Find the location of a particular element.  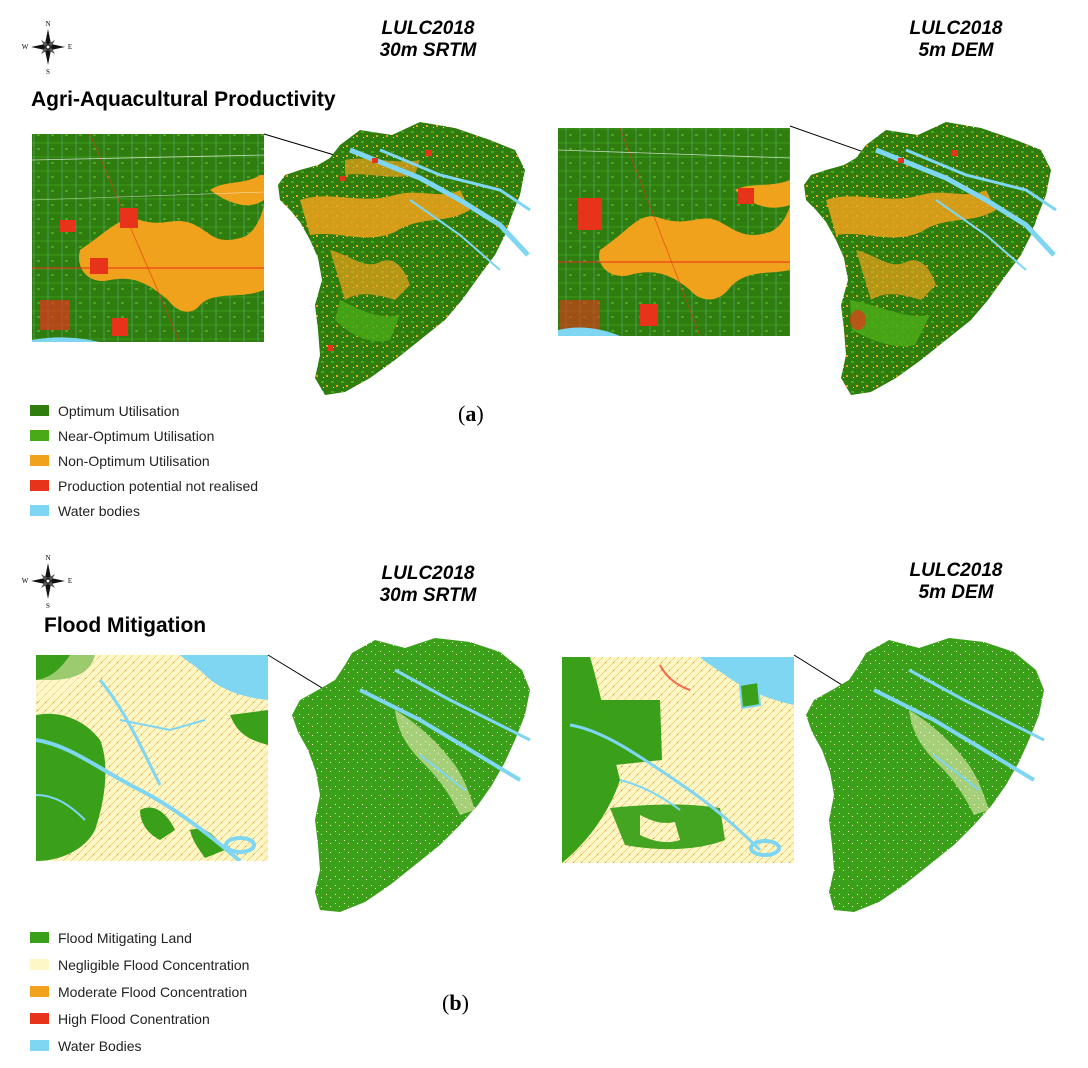

legend-item: Water Bodies is located at coordinates (139, 1045).